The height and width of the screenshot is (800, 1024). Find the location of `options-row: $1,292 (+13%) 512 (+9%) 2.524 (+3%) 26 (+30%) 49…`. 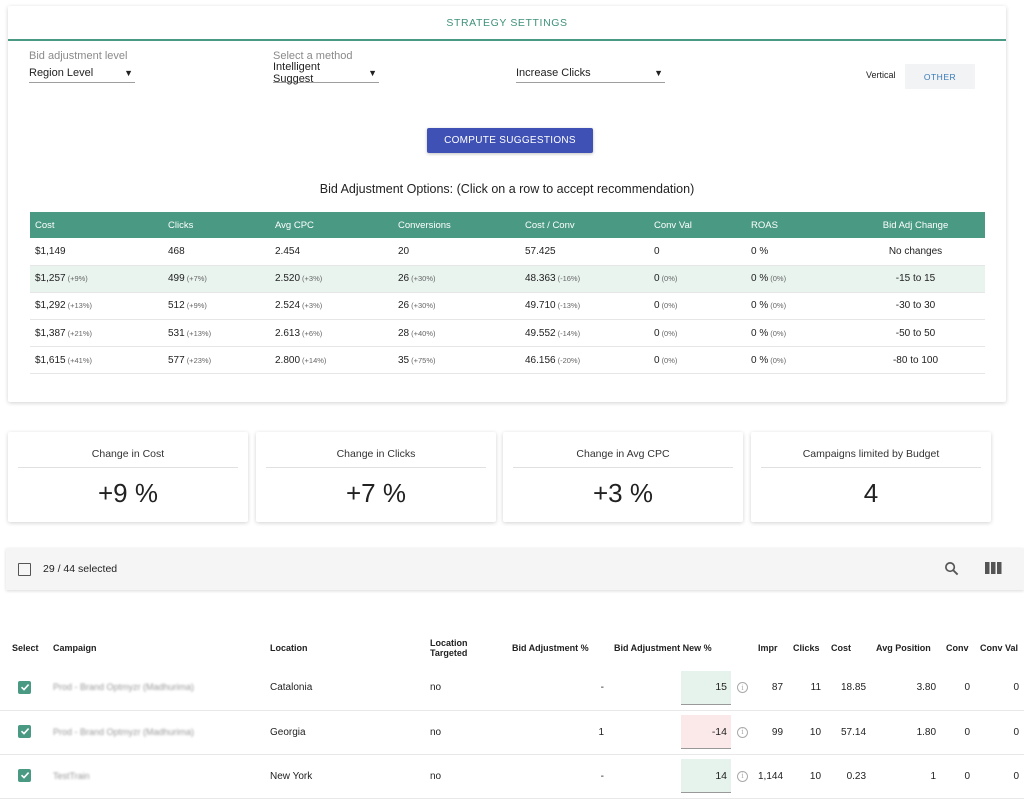

options-row: $1,292 (+13%) 512 (+9%) 2.524 (+3%) 26 (+30%) 49… is located at coordinates (507, 306).